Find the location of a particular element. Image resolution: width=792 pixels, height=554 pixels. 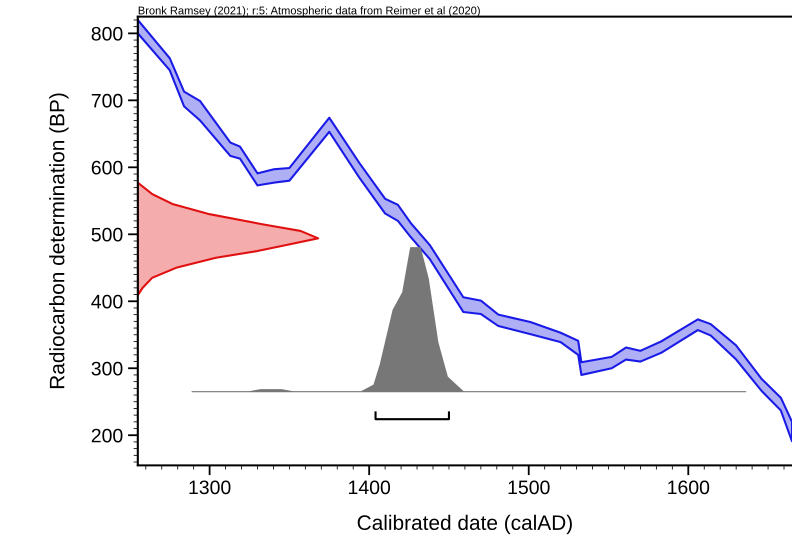

y-tick-label: 200 is located at coordinates (107, 435).